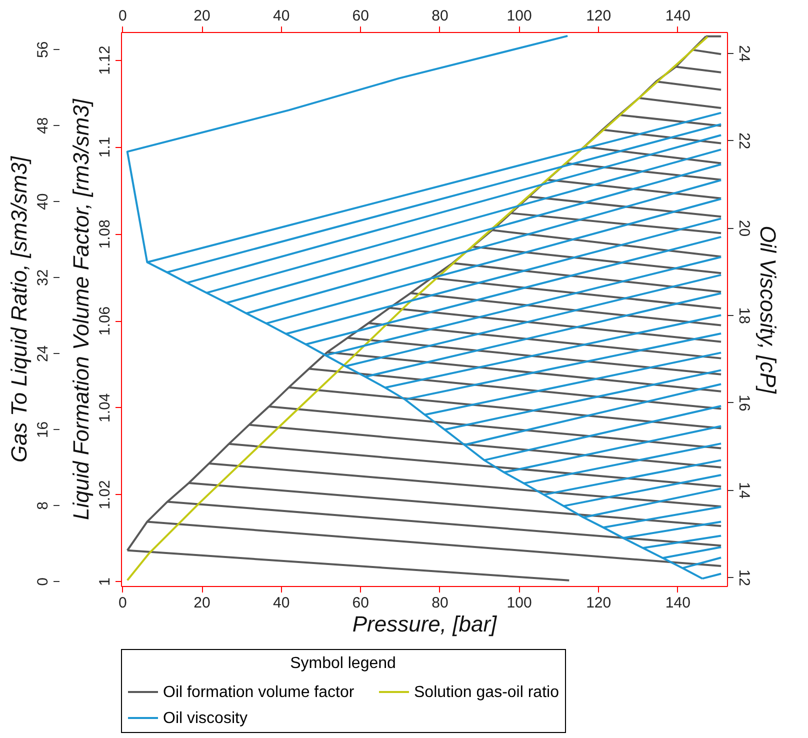 The height and width of the screenshot is (738, 808). I want to click on y2-tick-label: 16, so click(744, 403).